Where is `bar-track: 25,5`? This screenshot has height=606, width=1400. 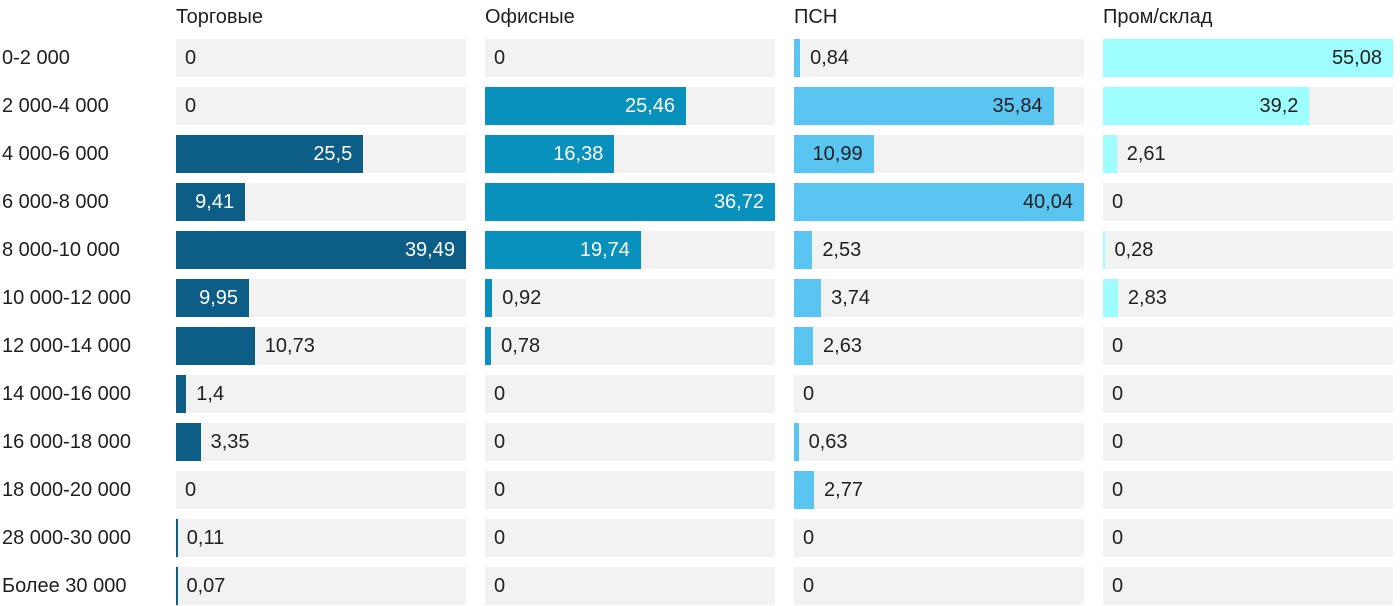
bar-track: 25,5 is located at coordinates (321, 154).